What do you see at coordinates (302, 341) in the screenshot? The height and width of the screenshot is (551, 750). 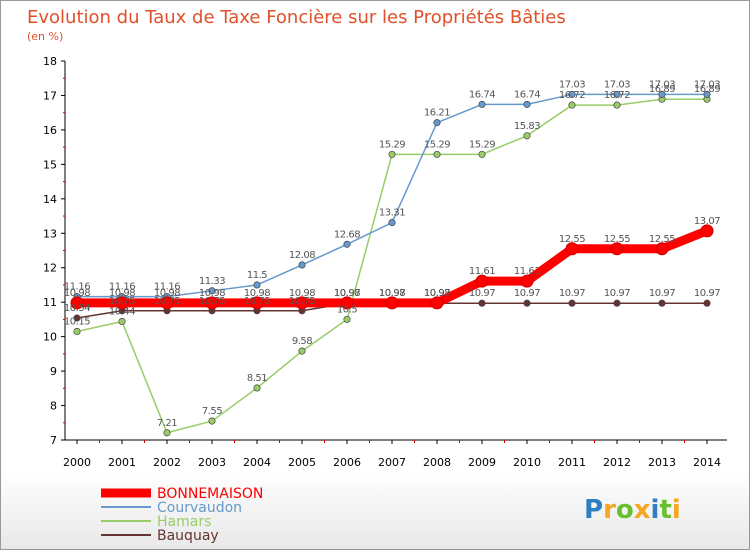 I see `data-label-hamars: 9.58` at bounding box center [302, 341].